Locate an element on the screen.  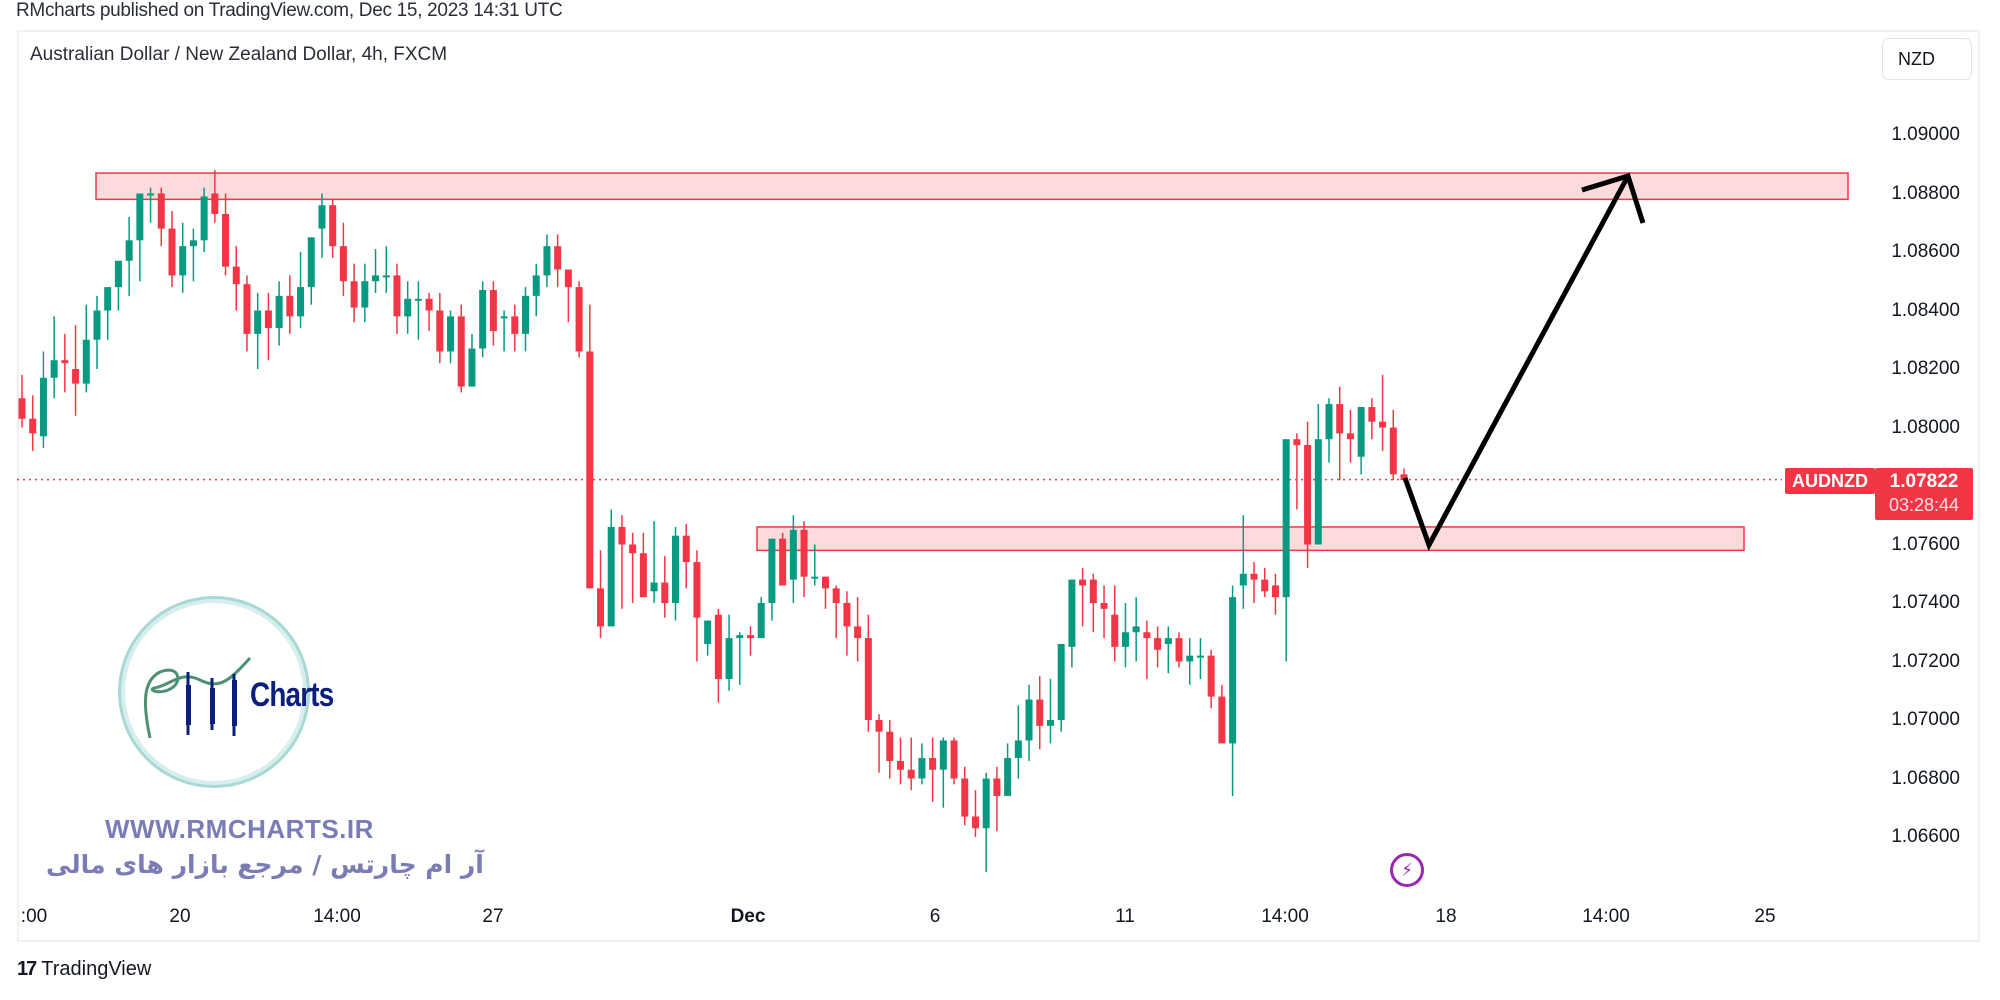
watermark-tagline: آر ام چارتس / مرجع بازار های مالی is located at coordinates (265, 864).